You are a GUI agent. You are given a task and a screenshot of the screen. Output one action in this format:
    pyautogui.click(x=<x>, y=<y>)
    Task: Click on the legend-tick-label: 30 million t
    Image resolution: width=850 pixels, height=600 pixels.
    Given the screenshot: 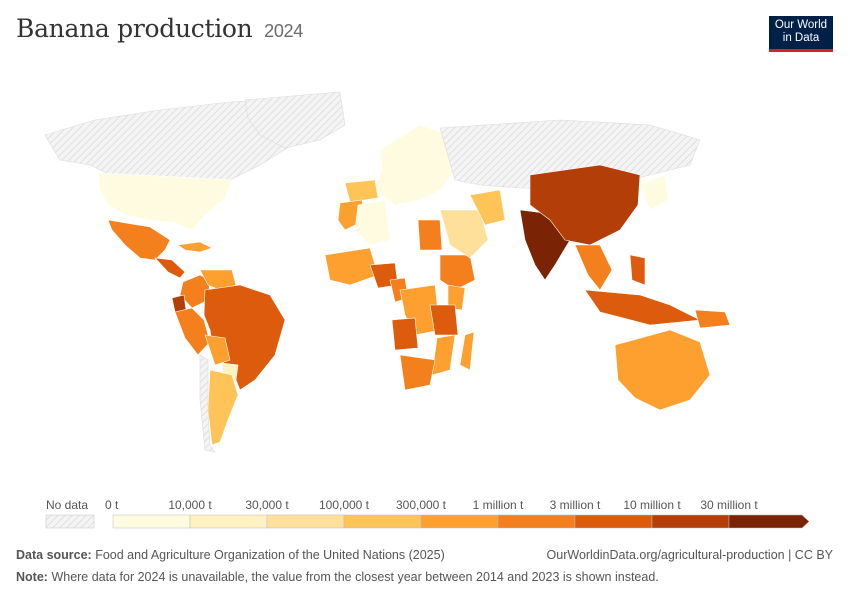 What is the action you would take?
    pyautogui.click(x=729, y=505)
    